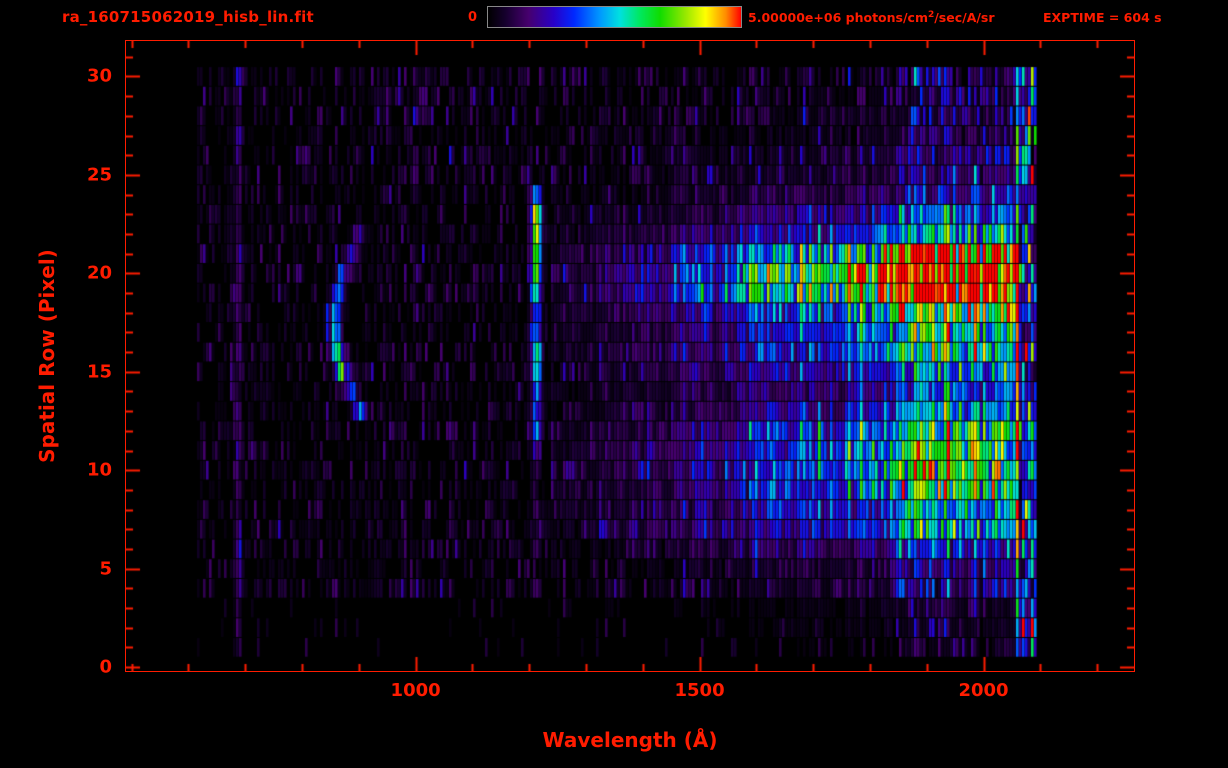 This screenshot has width=1228, height=768. What do you see at coordinates (699, 690) in the screenshot?
I see `x-tick-label: 1500` at bounding box center [699, 690].